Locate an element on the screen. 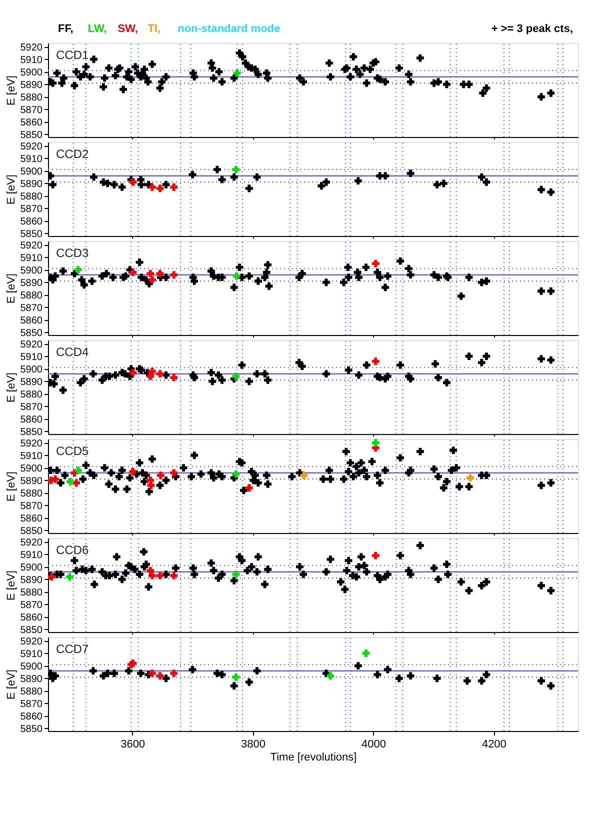 The height and width of the screenshot is (830, 613). chart-title: CCD2 is located at coordinates (72, 154).